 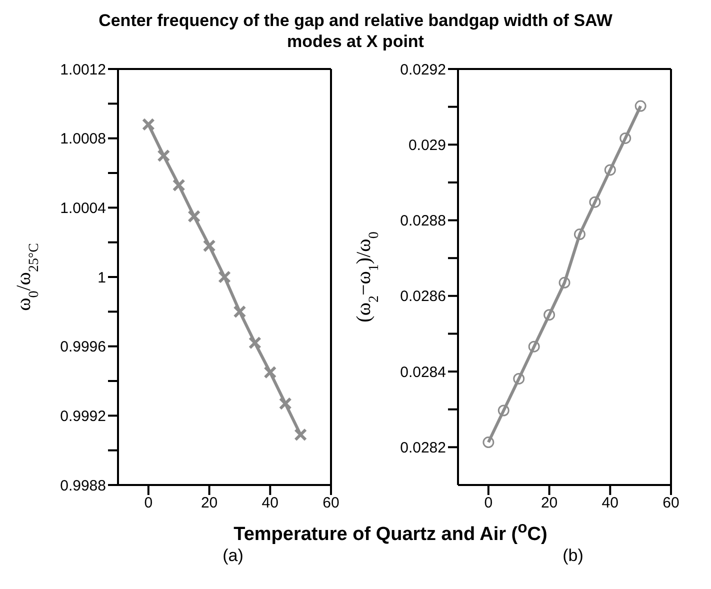 What do you see at coordinates (83, 69) in the screenshot?
I see `y-tick-label: 1.0012` at bounding box center [83, 69].